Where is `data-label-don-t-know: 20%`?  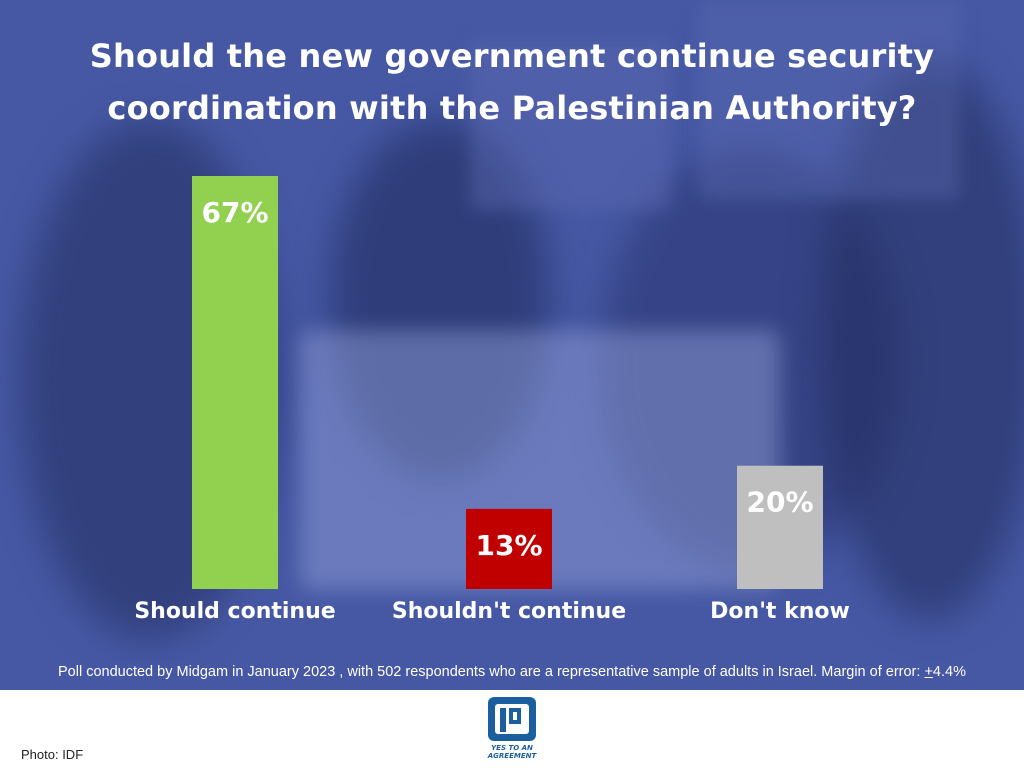 data-label-don-t-know: 20% is located at coordinates (779, 502).